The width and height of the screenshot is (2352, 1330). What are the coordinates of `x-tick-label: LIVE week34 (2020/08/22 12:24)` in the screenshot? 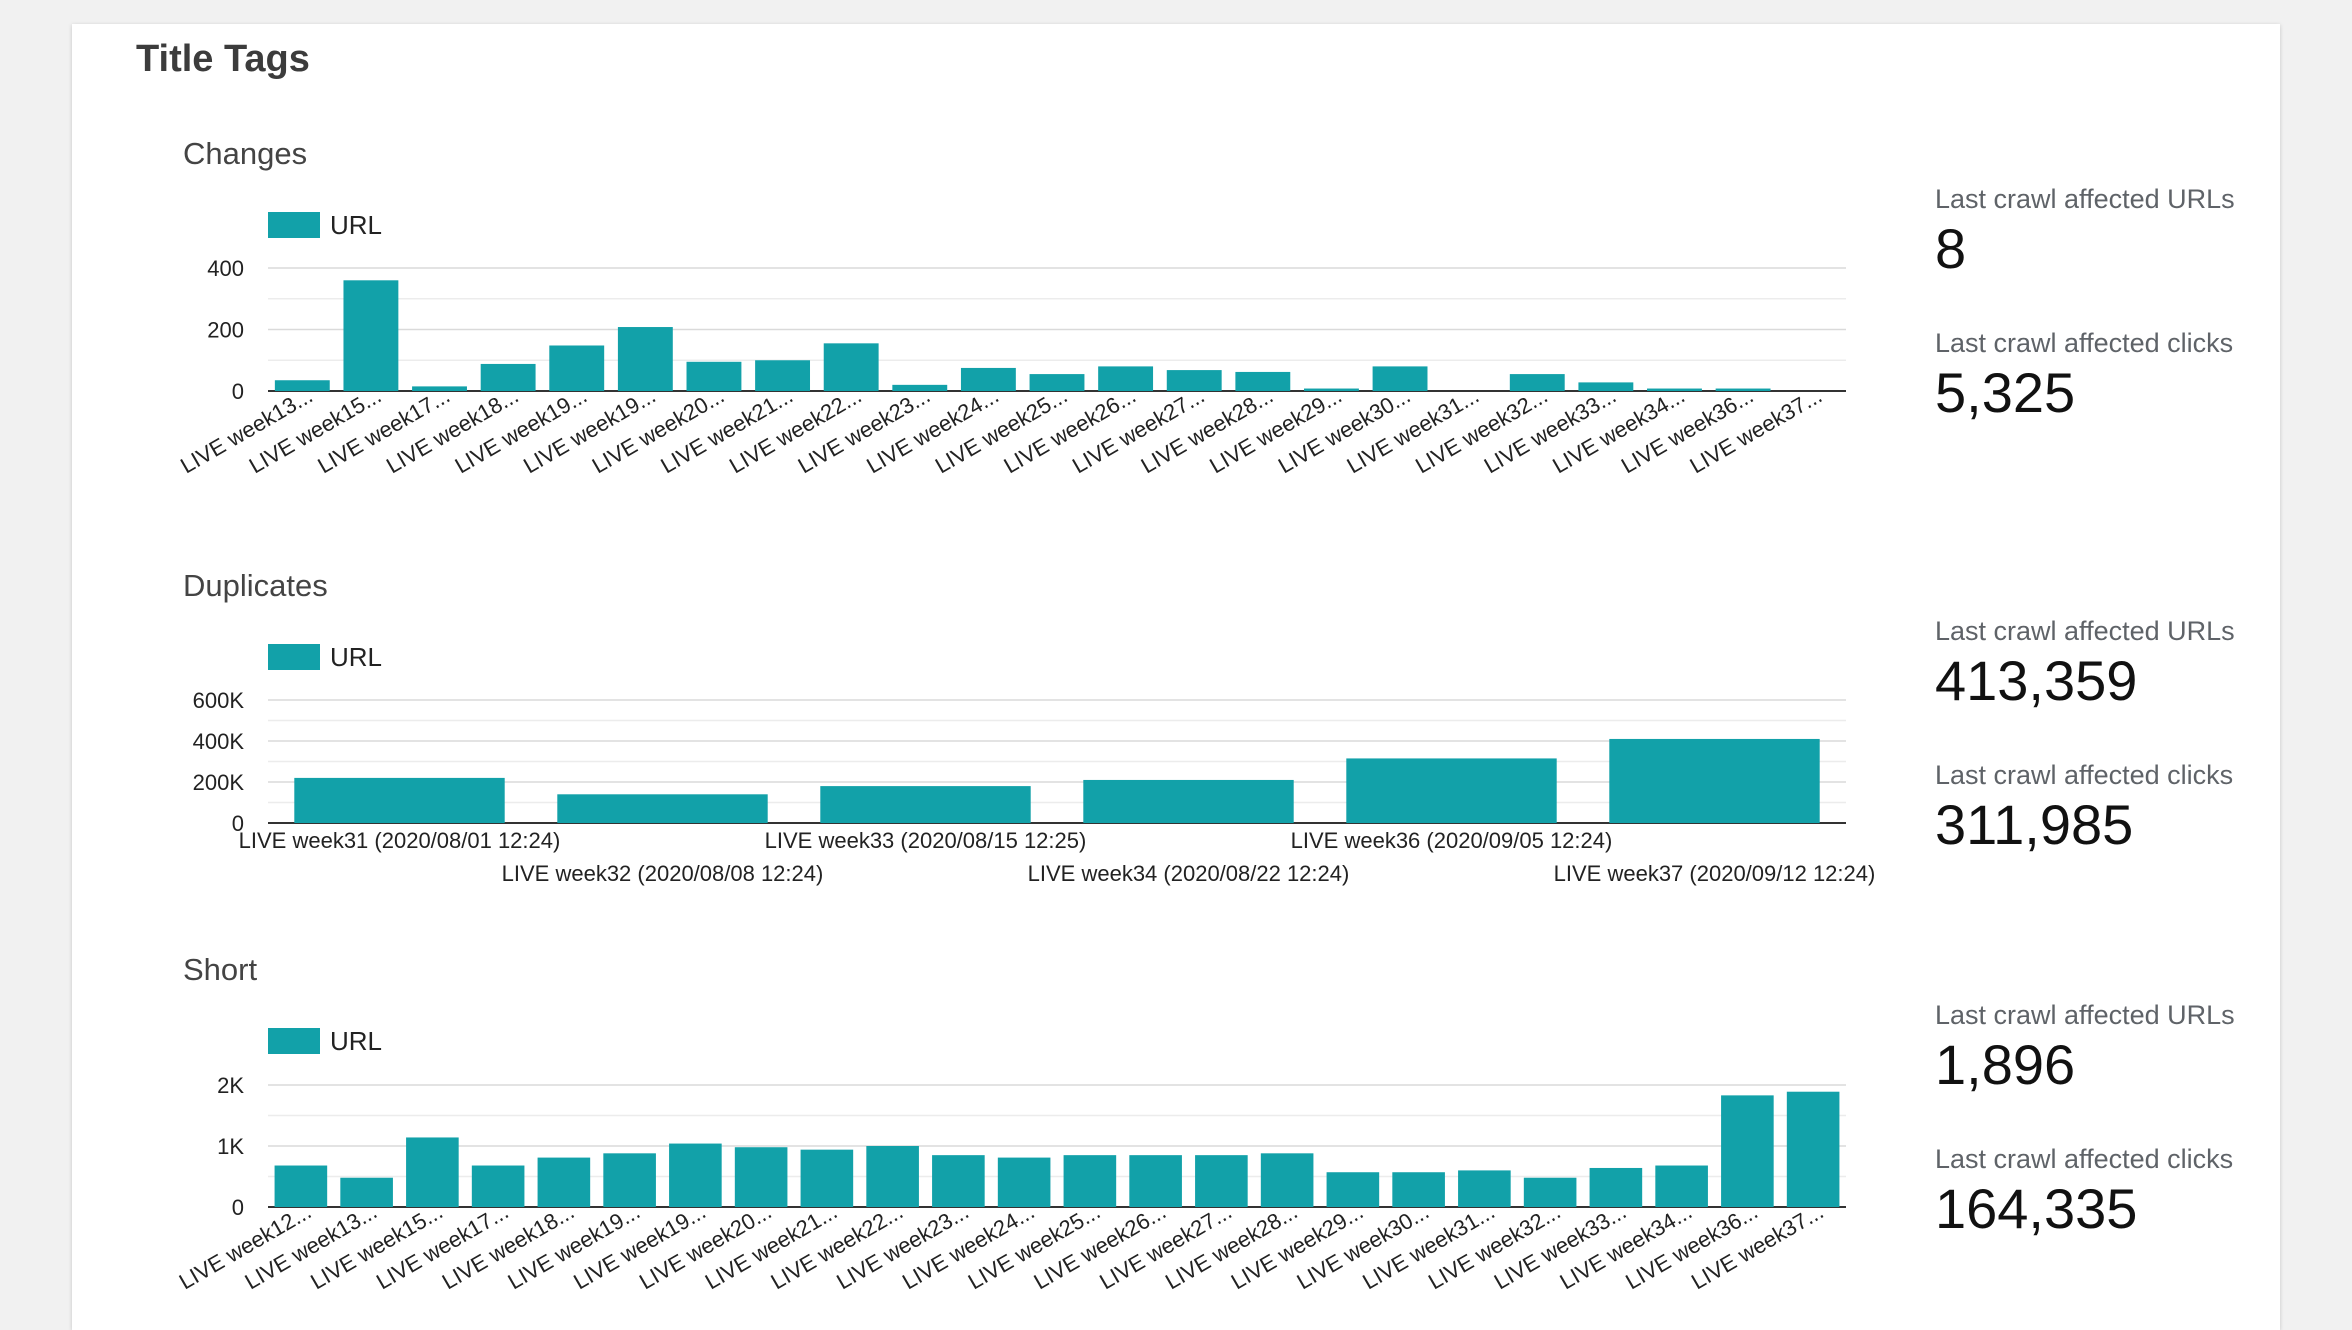 It's located at (1189, 873).